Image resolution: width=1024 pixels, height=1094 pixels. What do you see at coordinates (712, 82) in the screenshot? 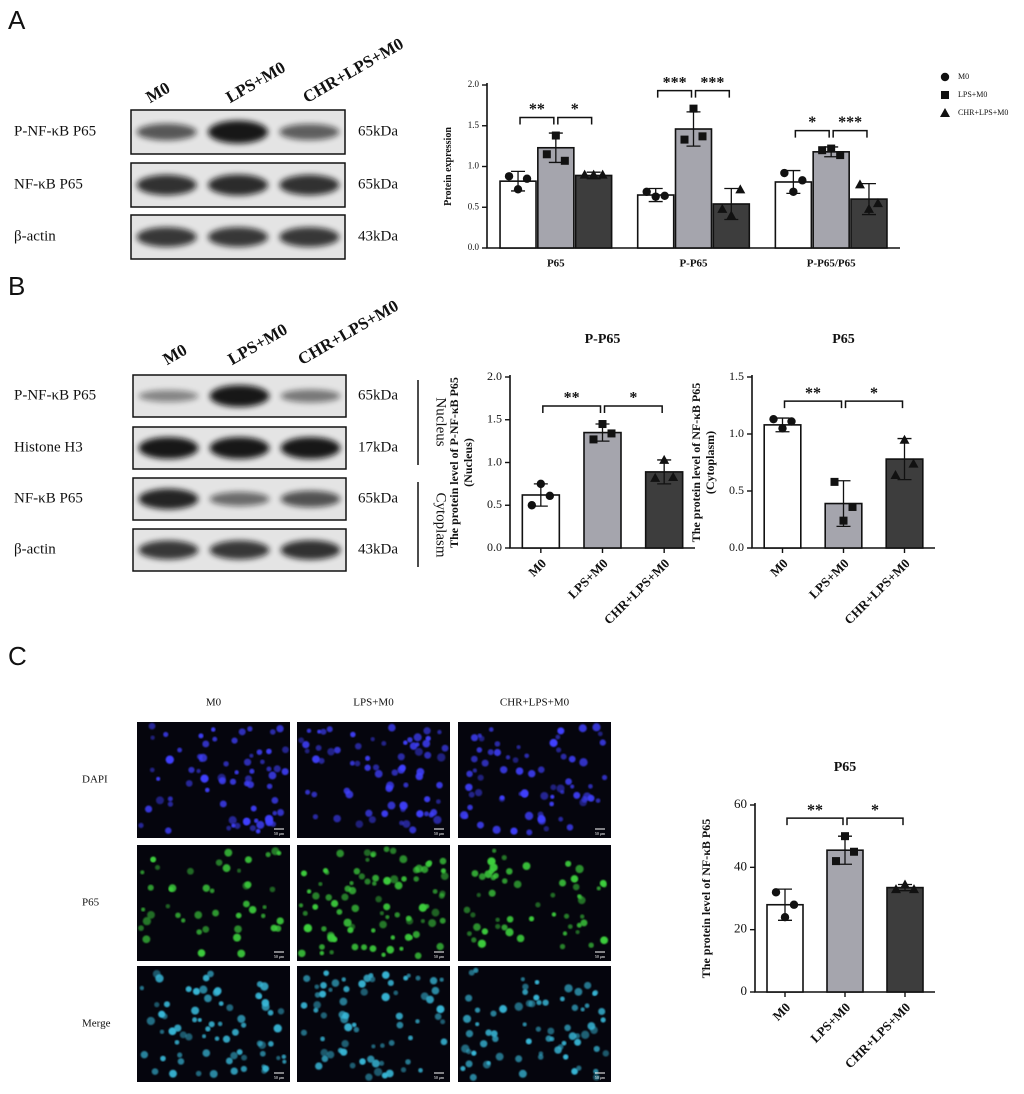
I see `significance-label: ***` at bounding box center [712, 82].